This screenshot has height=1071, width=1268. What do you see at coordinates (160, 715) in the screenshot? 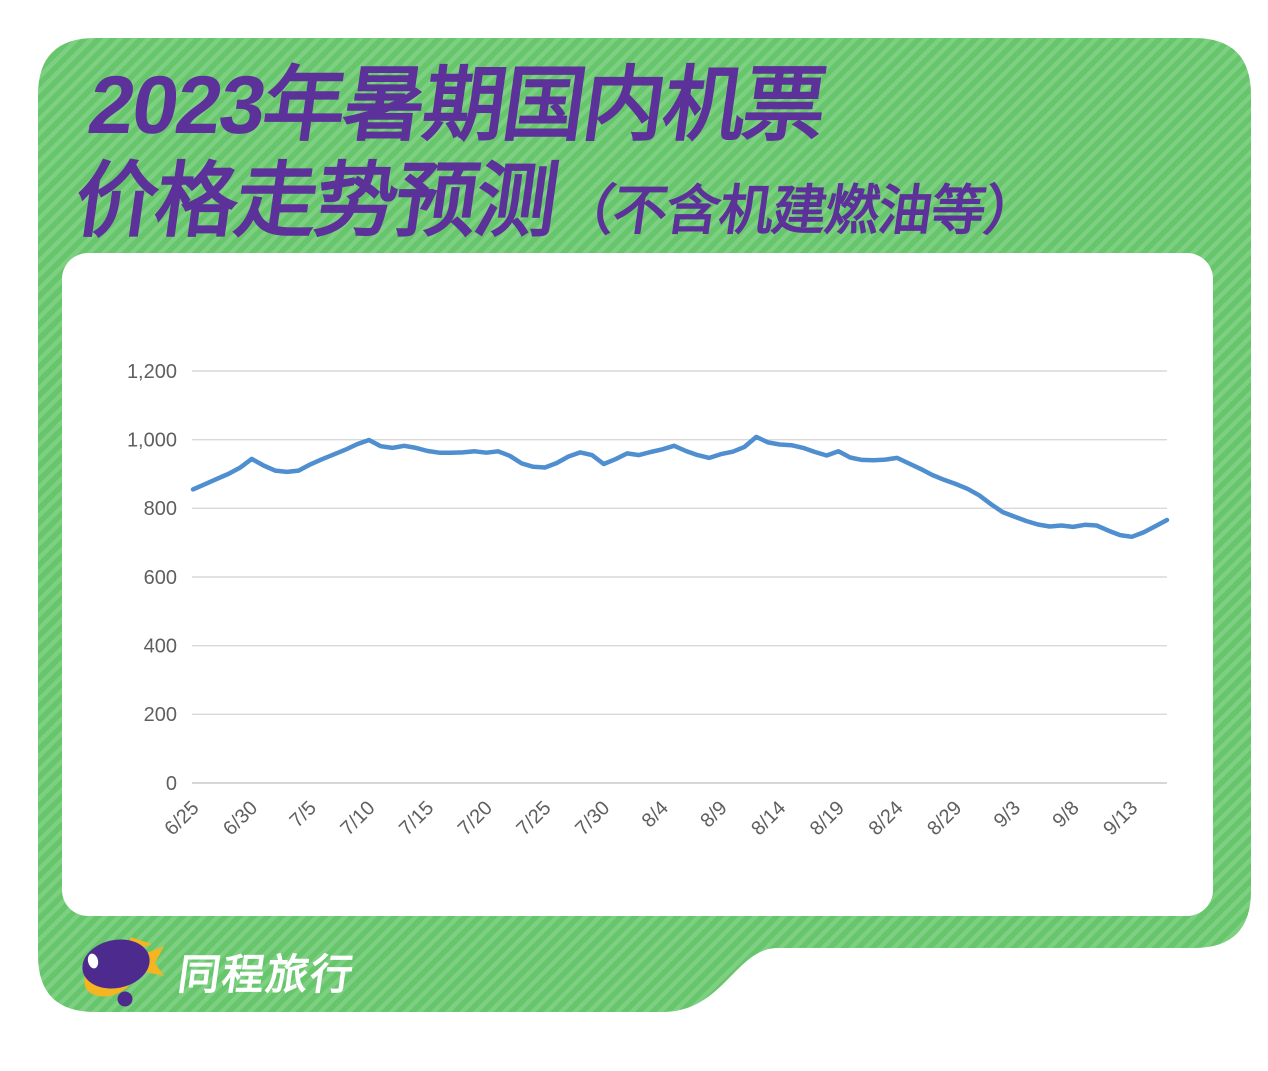
I see `y-axis-label: 200` at bounding box center [160, 715].